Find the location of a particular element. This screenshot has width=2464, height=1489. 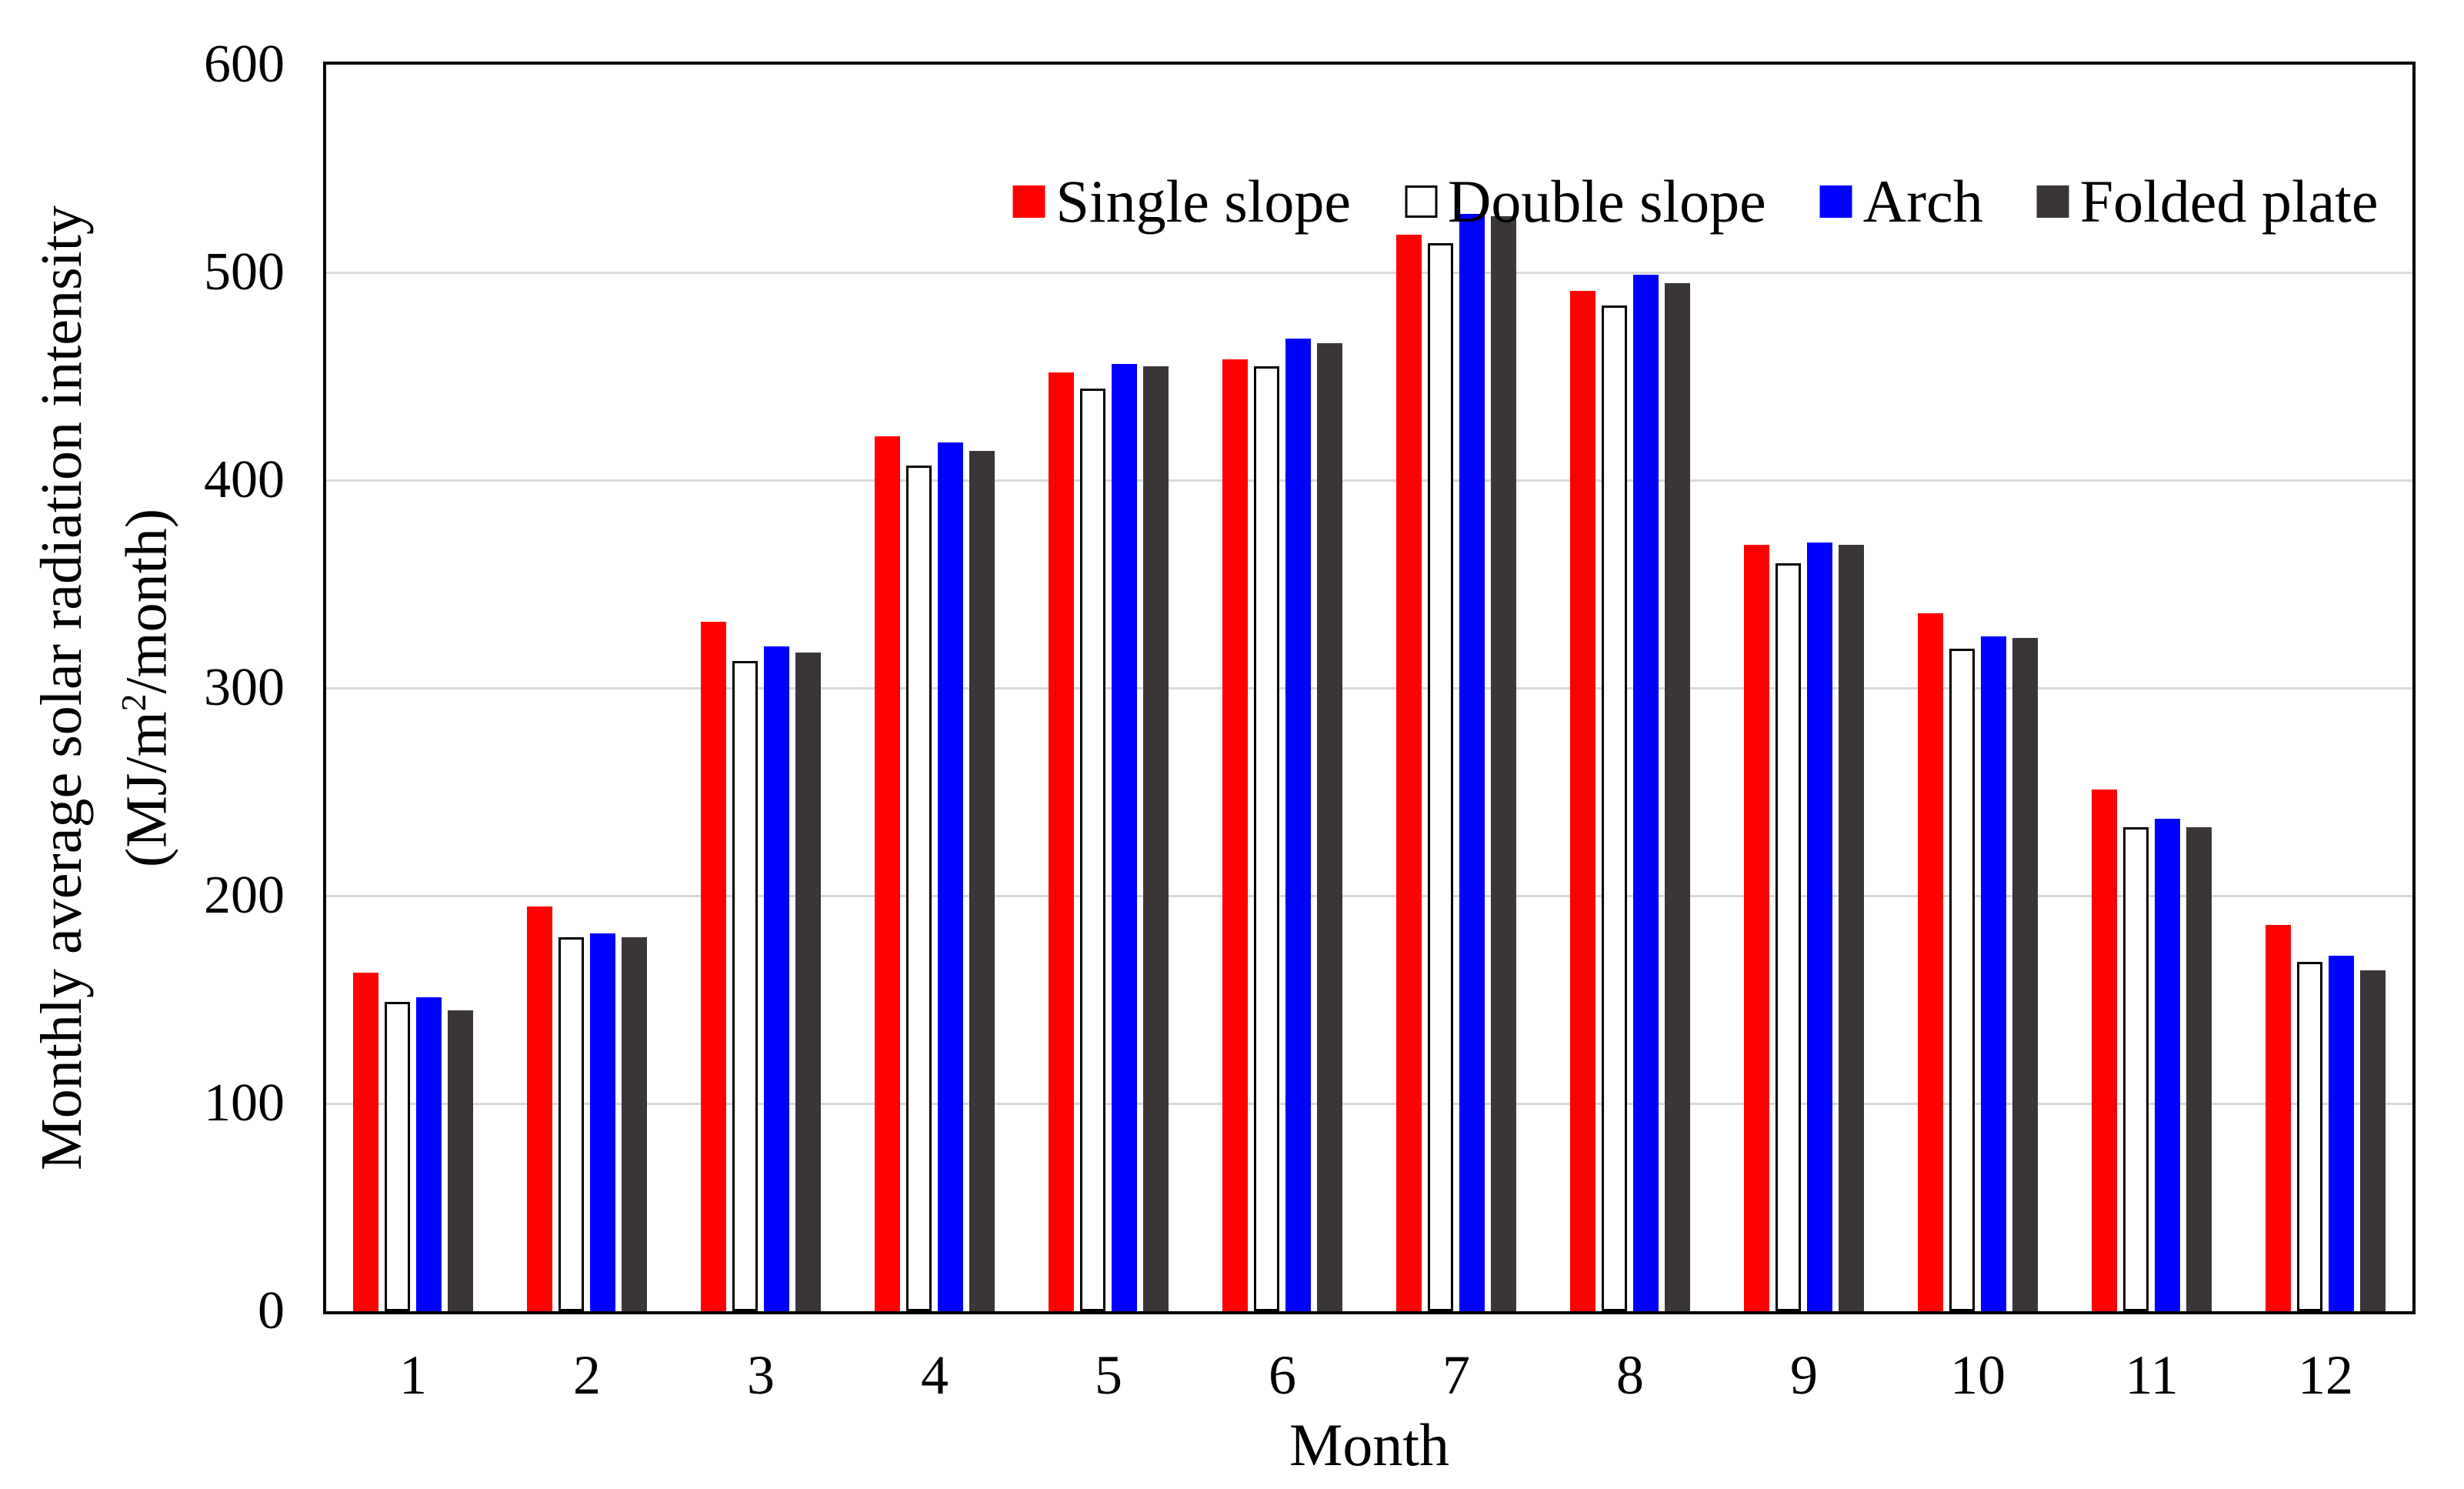

bar-month5-double-slope is located at coordinates (1092, 850).